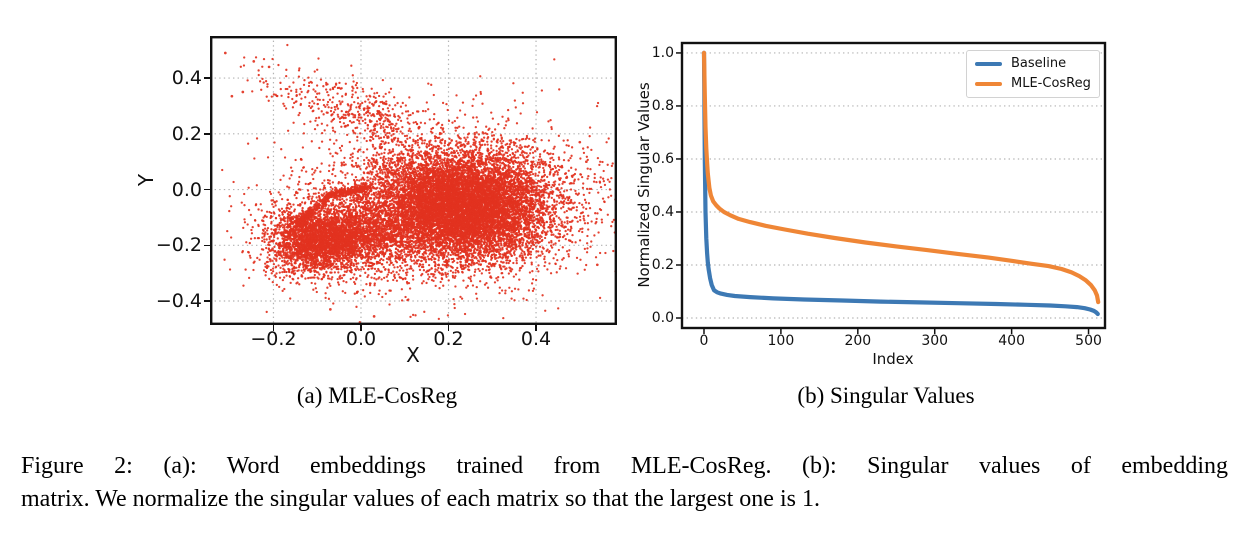  Describe the element at coordinates (662, 158) in the screenshot. I see `y-tick-label: 0.6` at that location.